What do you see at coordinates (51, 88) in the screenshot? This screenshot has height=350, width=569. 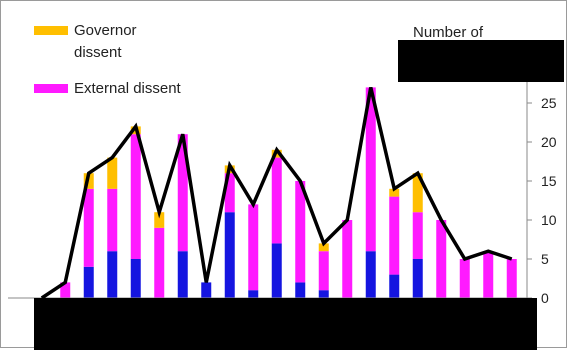 I see `legend-swatch-external` at bounding box center [51, 88].